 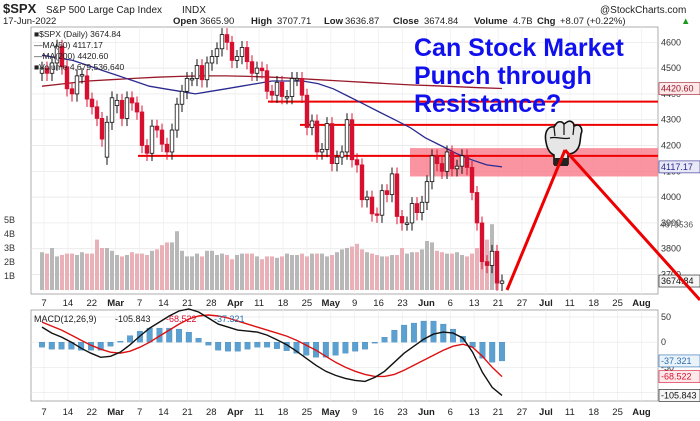 I want to click on value-flag-label: 3674.84, so click(x=677, y=281).